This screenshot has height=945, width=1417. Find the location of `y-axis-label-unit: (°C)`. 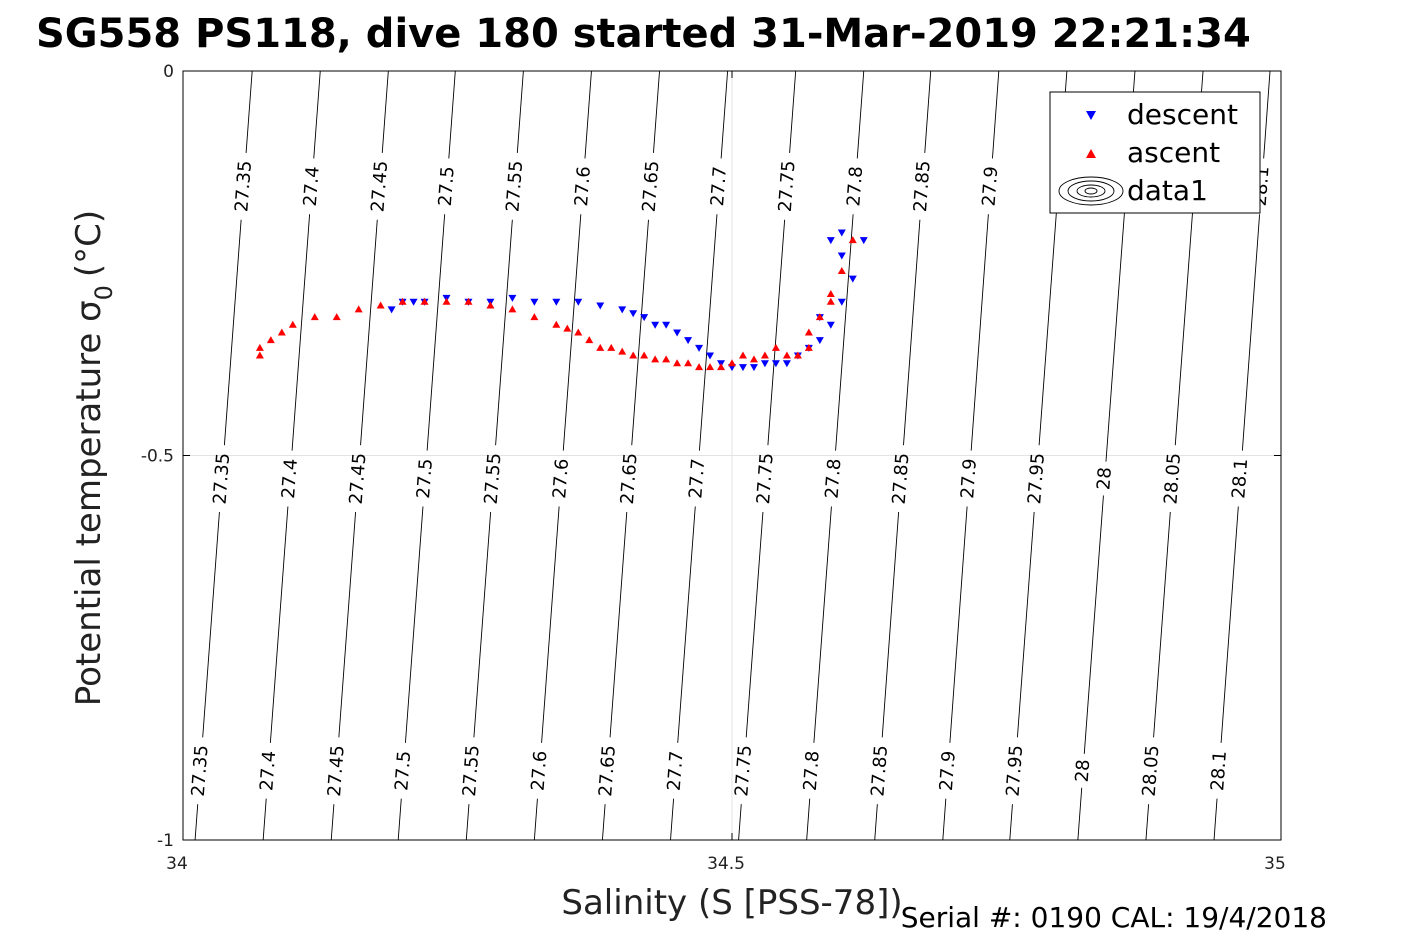

y-axis-label-unit: (°C) is located at coordinates (89, 243).